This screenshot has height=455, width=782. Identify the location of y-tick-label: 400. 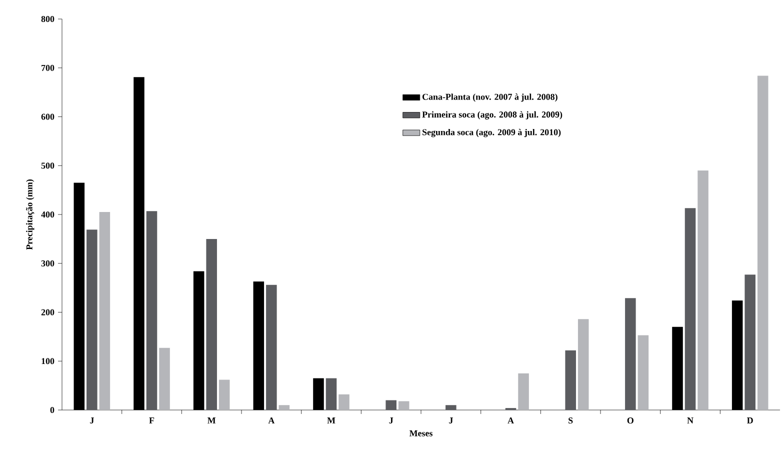
(47, 214).